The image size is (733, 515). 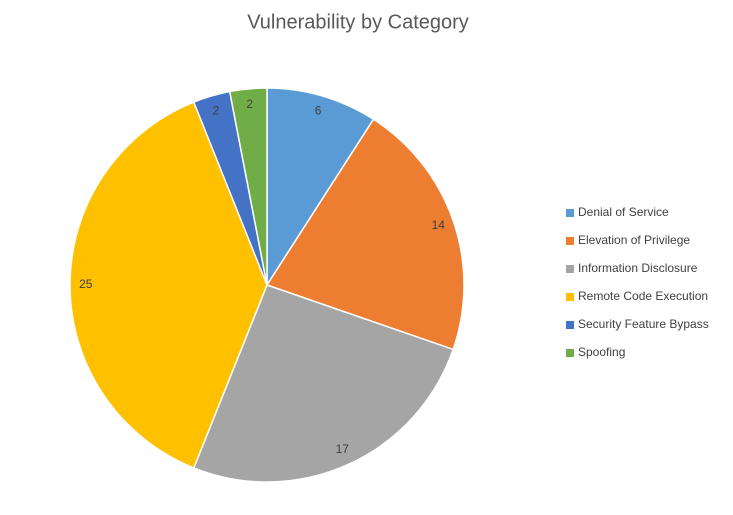 I want to click on data-label: 25, so click(x=86, y=284).